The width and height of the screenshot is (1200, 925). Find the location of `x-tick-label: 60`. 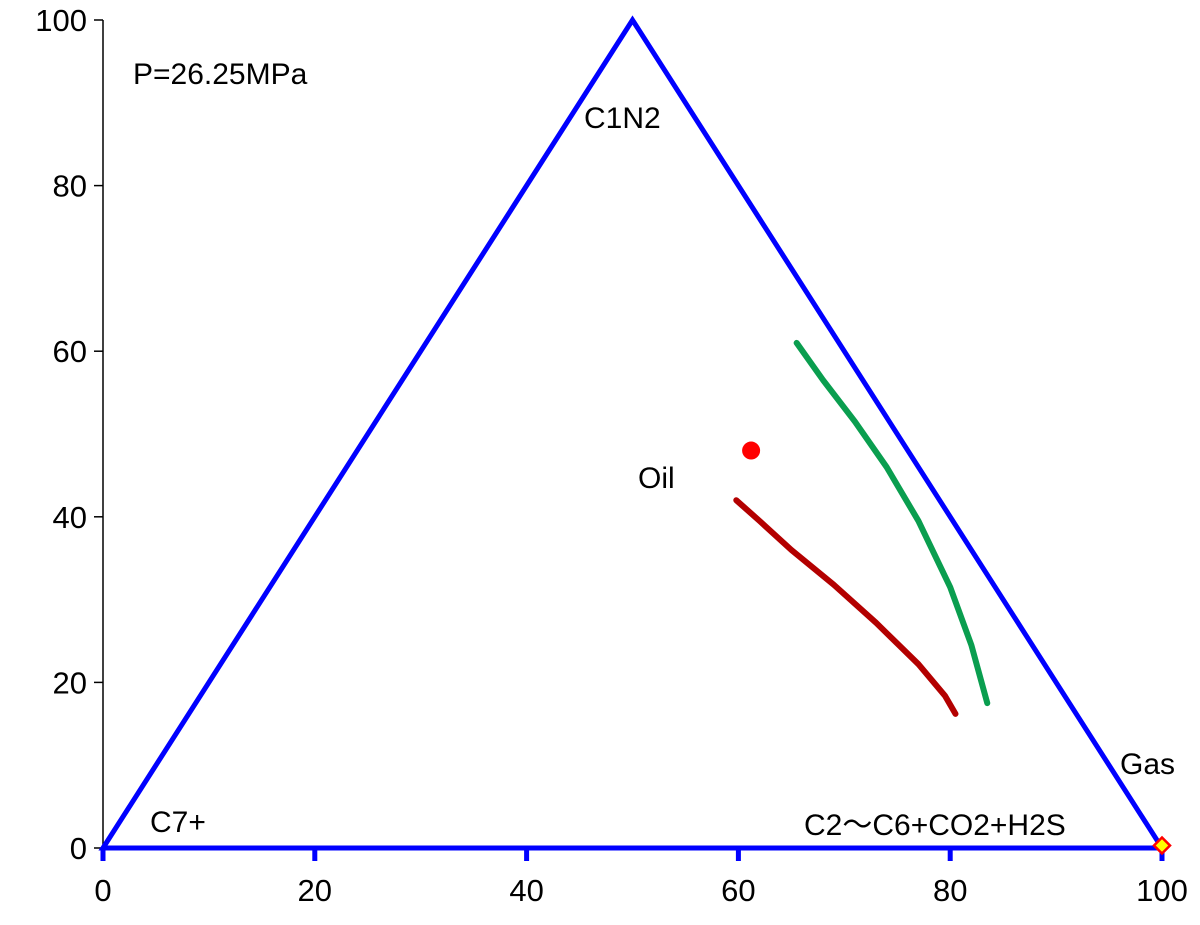

x-tick-label: 60 is located at coordinates (738, 890).